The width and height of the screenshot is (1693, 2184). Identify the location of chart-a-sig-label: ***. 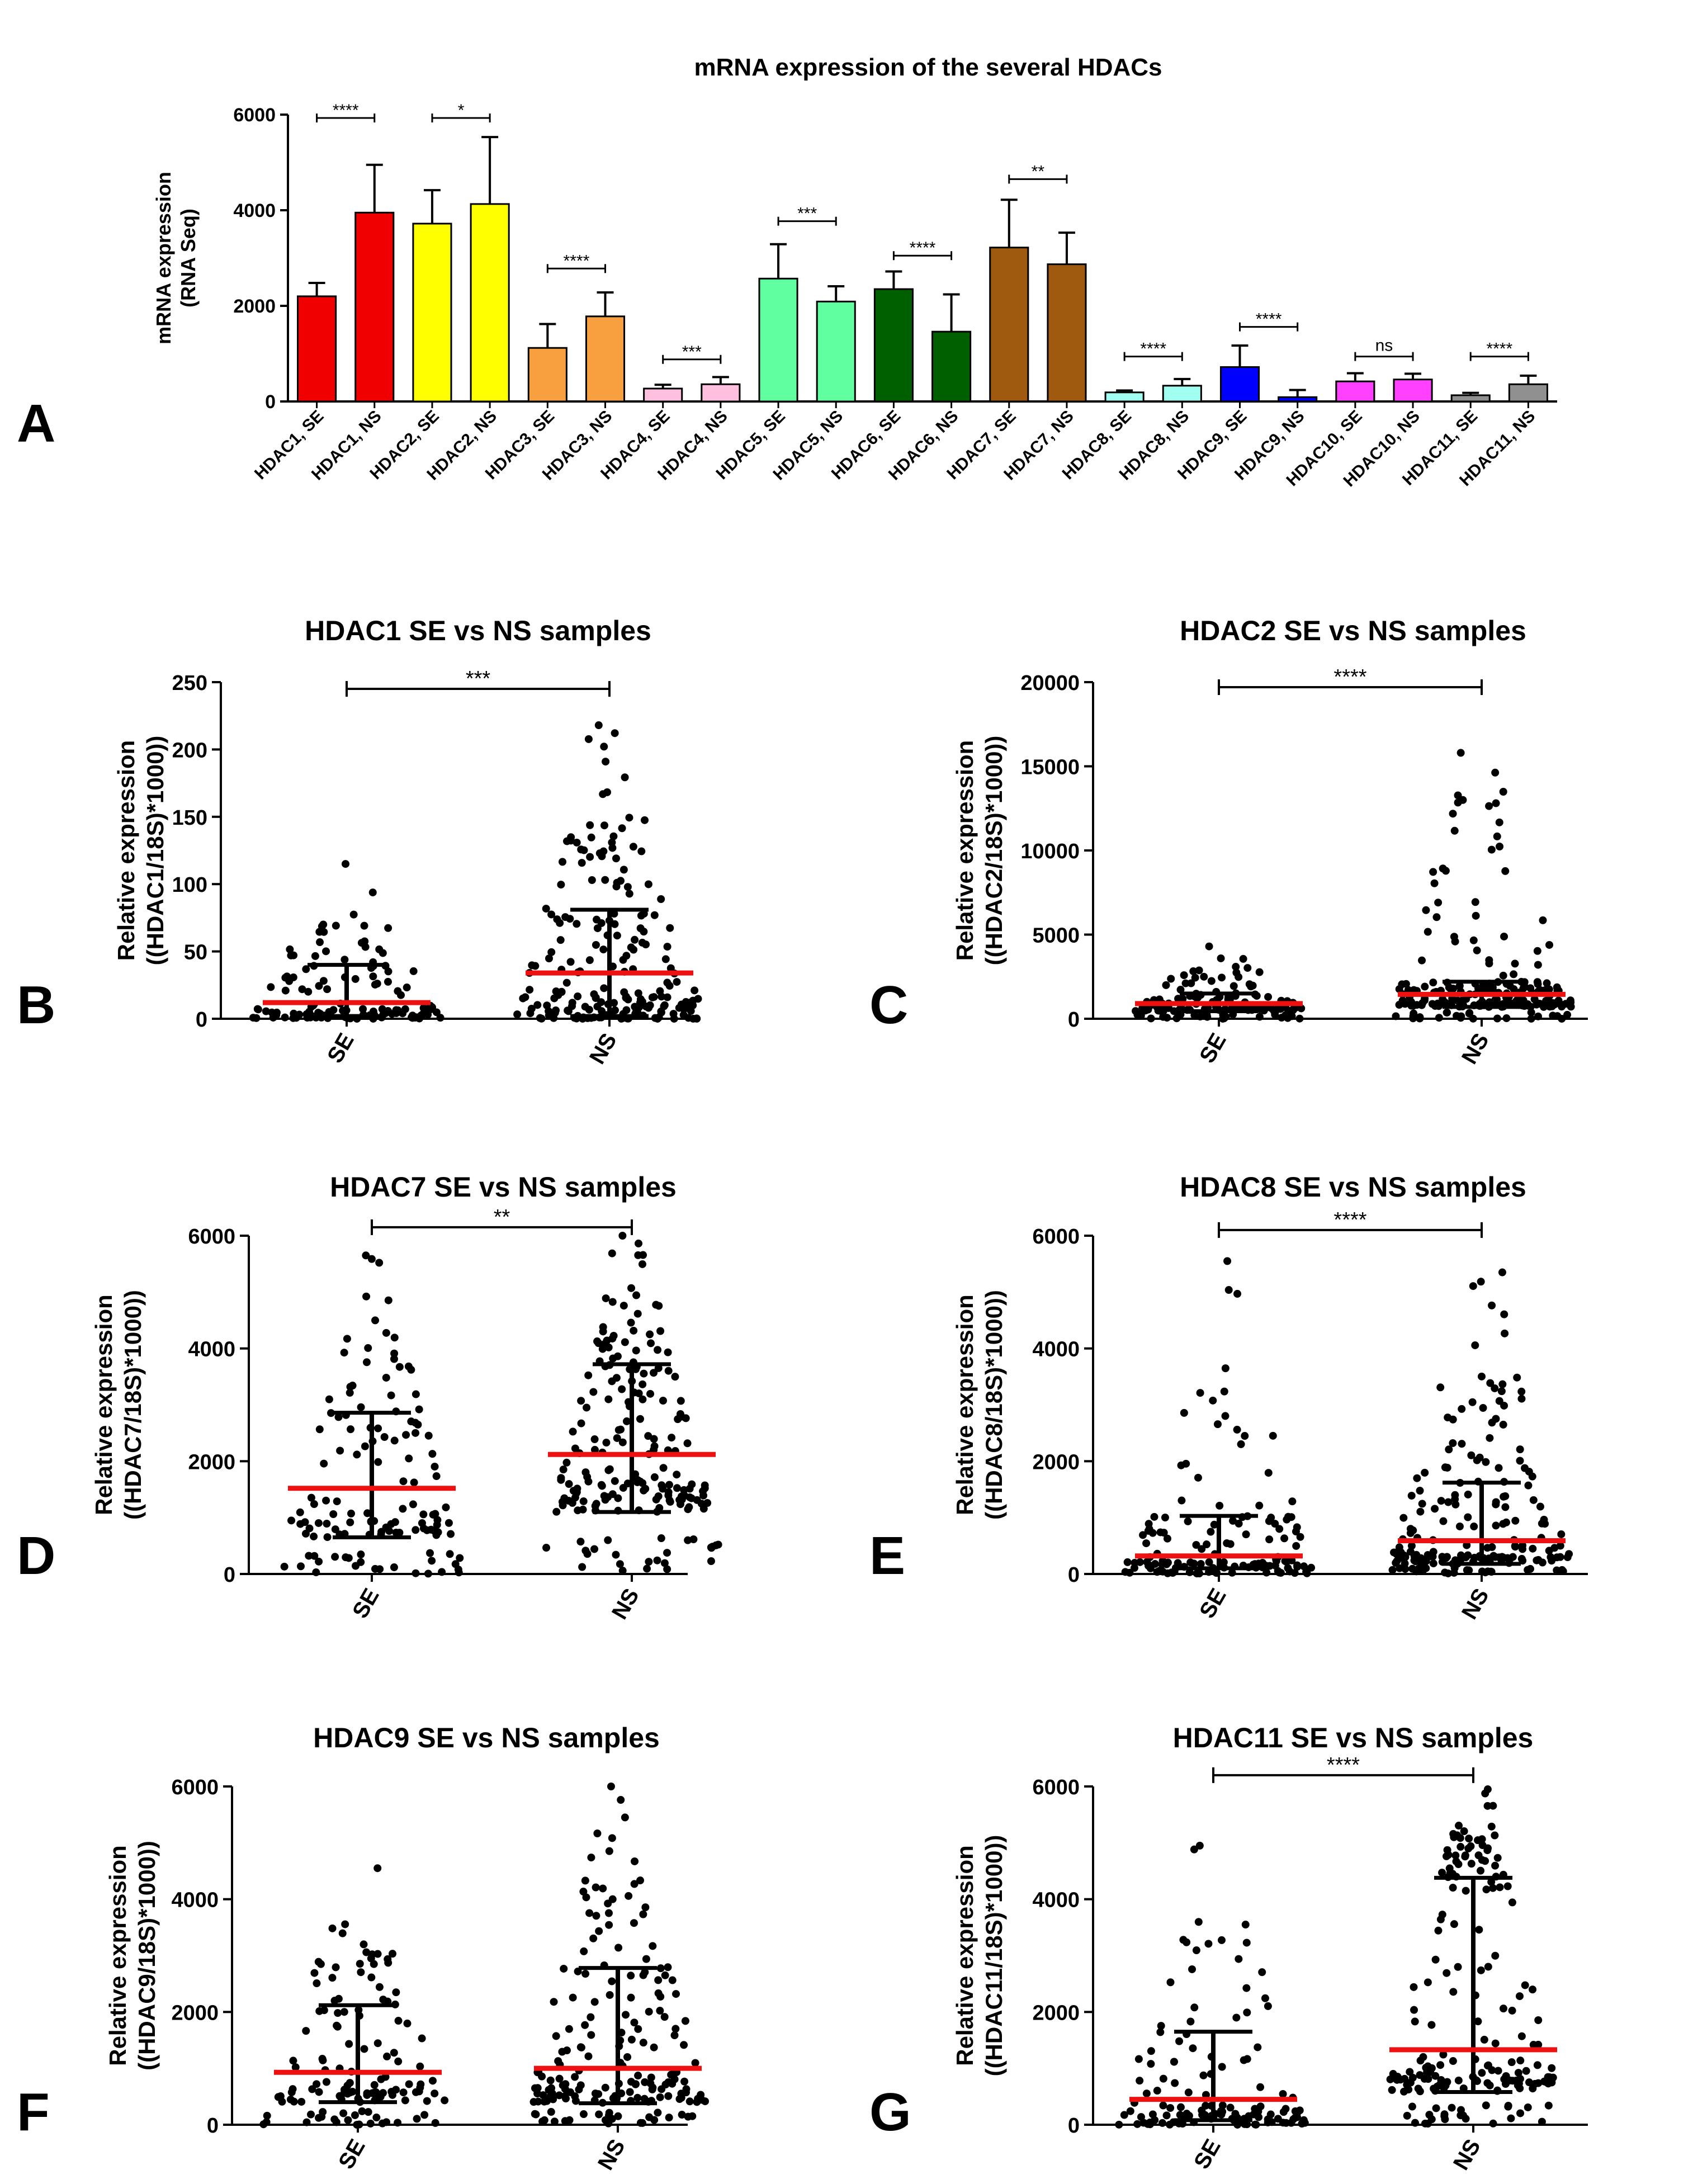
(807, 214).